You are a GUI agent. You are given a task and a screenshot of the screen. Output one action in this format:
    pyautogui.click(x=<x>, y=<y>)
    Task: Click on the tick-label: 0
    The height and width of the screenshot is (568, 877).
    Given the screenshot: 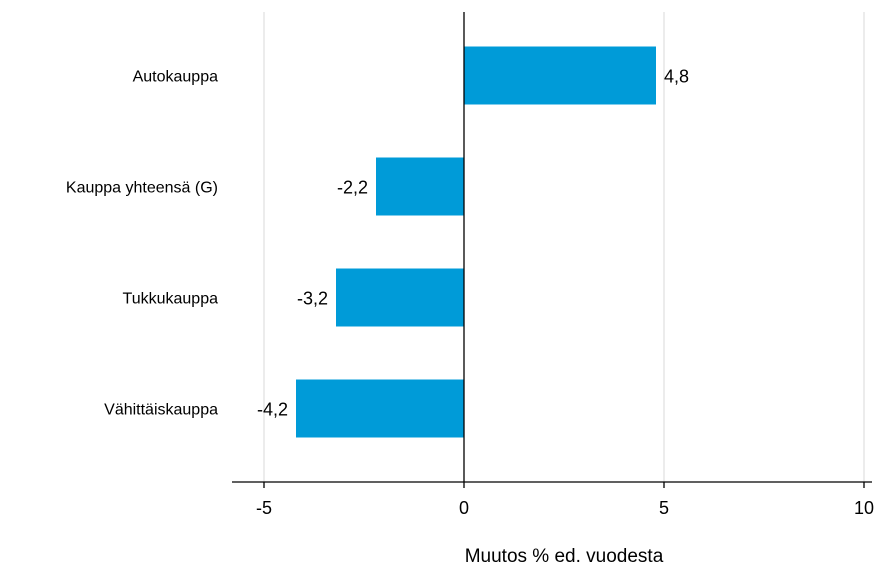 What is the action you would take?
    pyautogui.click(x=464, y=508)
    